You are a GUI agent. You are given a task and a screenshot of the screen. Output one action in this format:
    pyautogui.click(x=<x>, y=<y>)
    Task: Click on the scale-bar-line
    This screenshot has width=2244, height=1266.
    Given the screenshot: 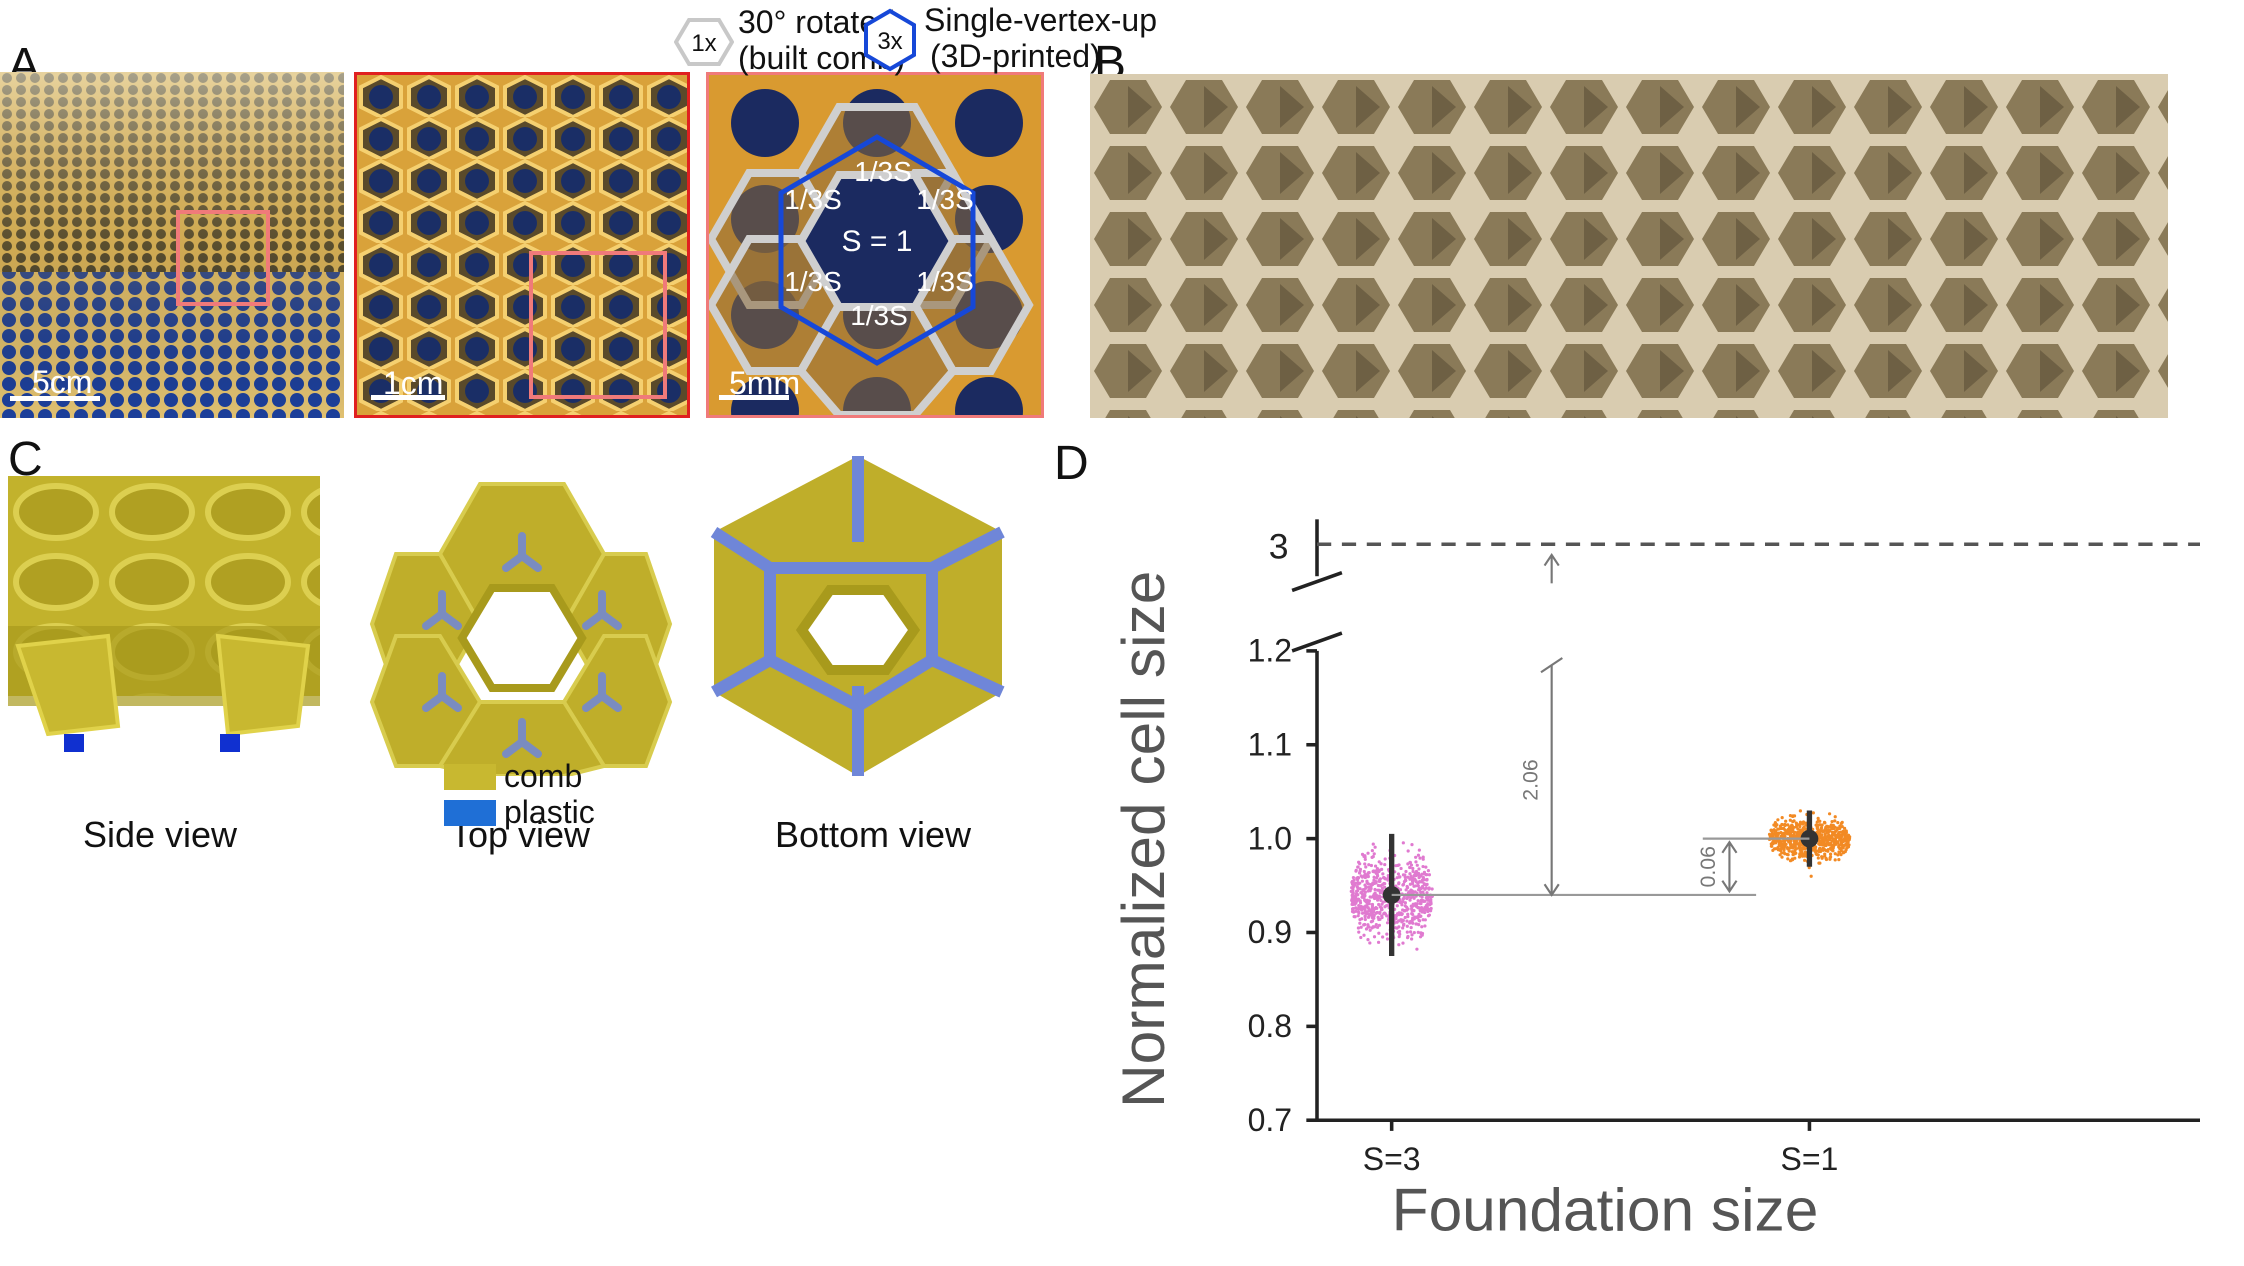 What is the action you would take?
    pyautogui.click(x=754, y=397)
    